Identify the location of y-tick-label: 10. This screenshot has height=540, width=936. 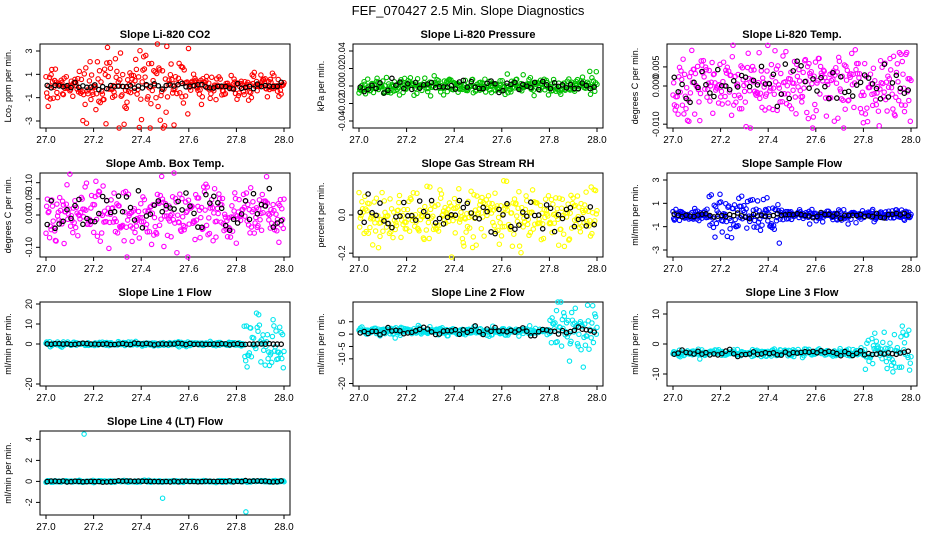
(656, 314).